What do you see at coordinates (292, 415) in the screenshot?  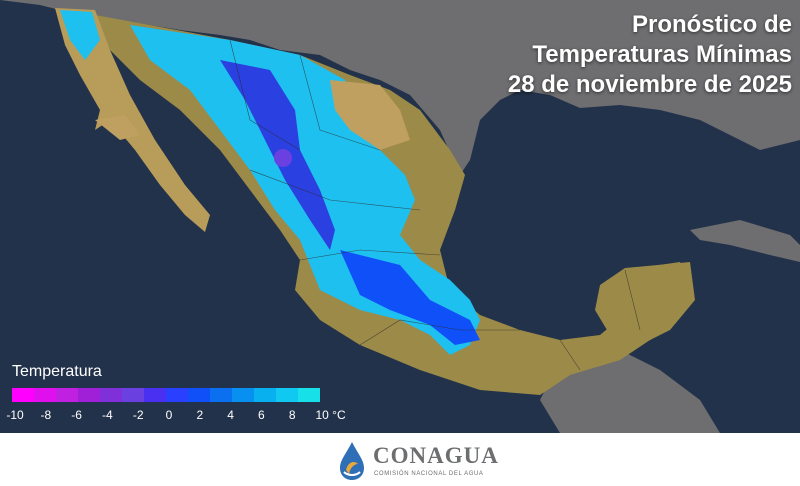 I see `legend-tick-label: 8` at bounding box center [292, 415].